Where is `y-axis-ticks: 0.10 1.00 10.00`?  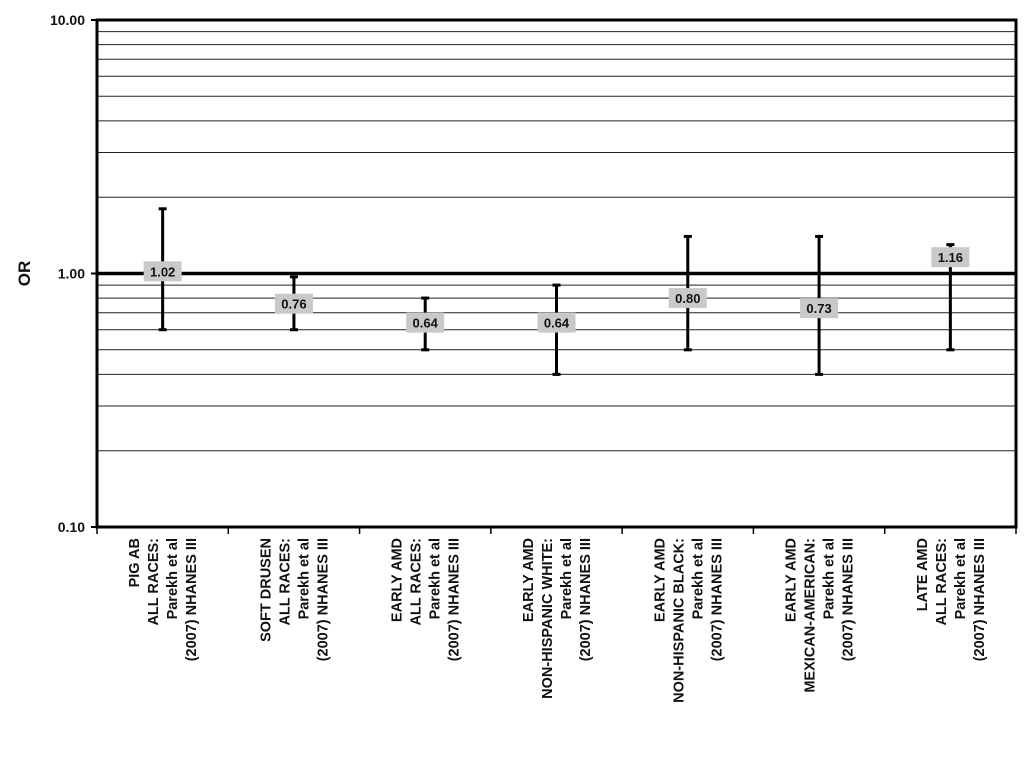
y-axis-ticks: 0.10 1.00 10.00 is located at coordinates (73, 273).